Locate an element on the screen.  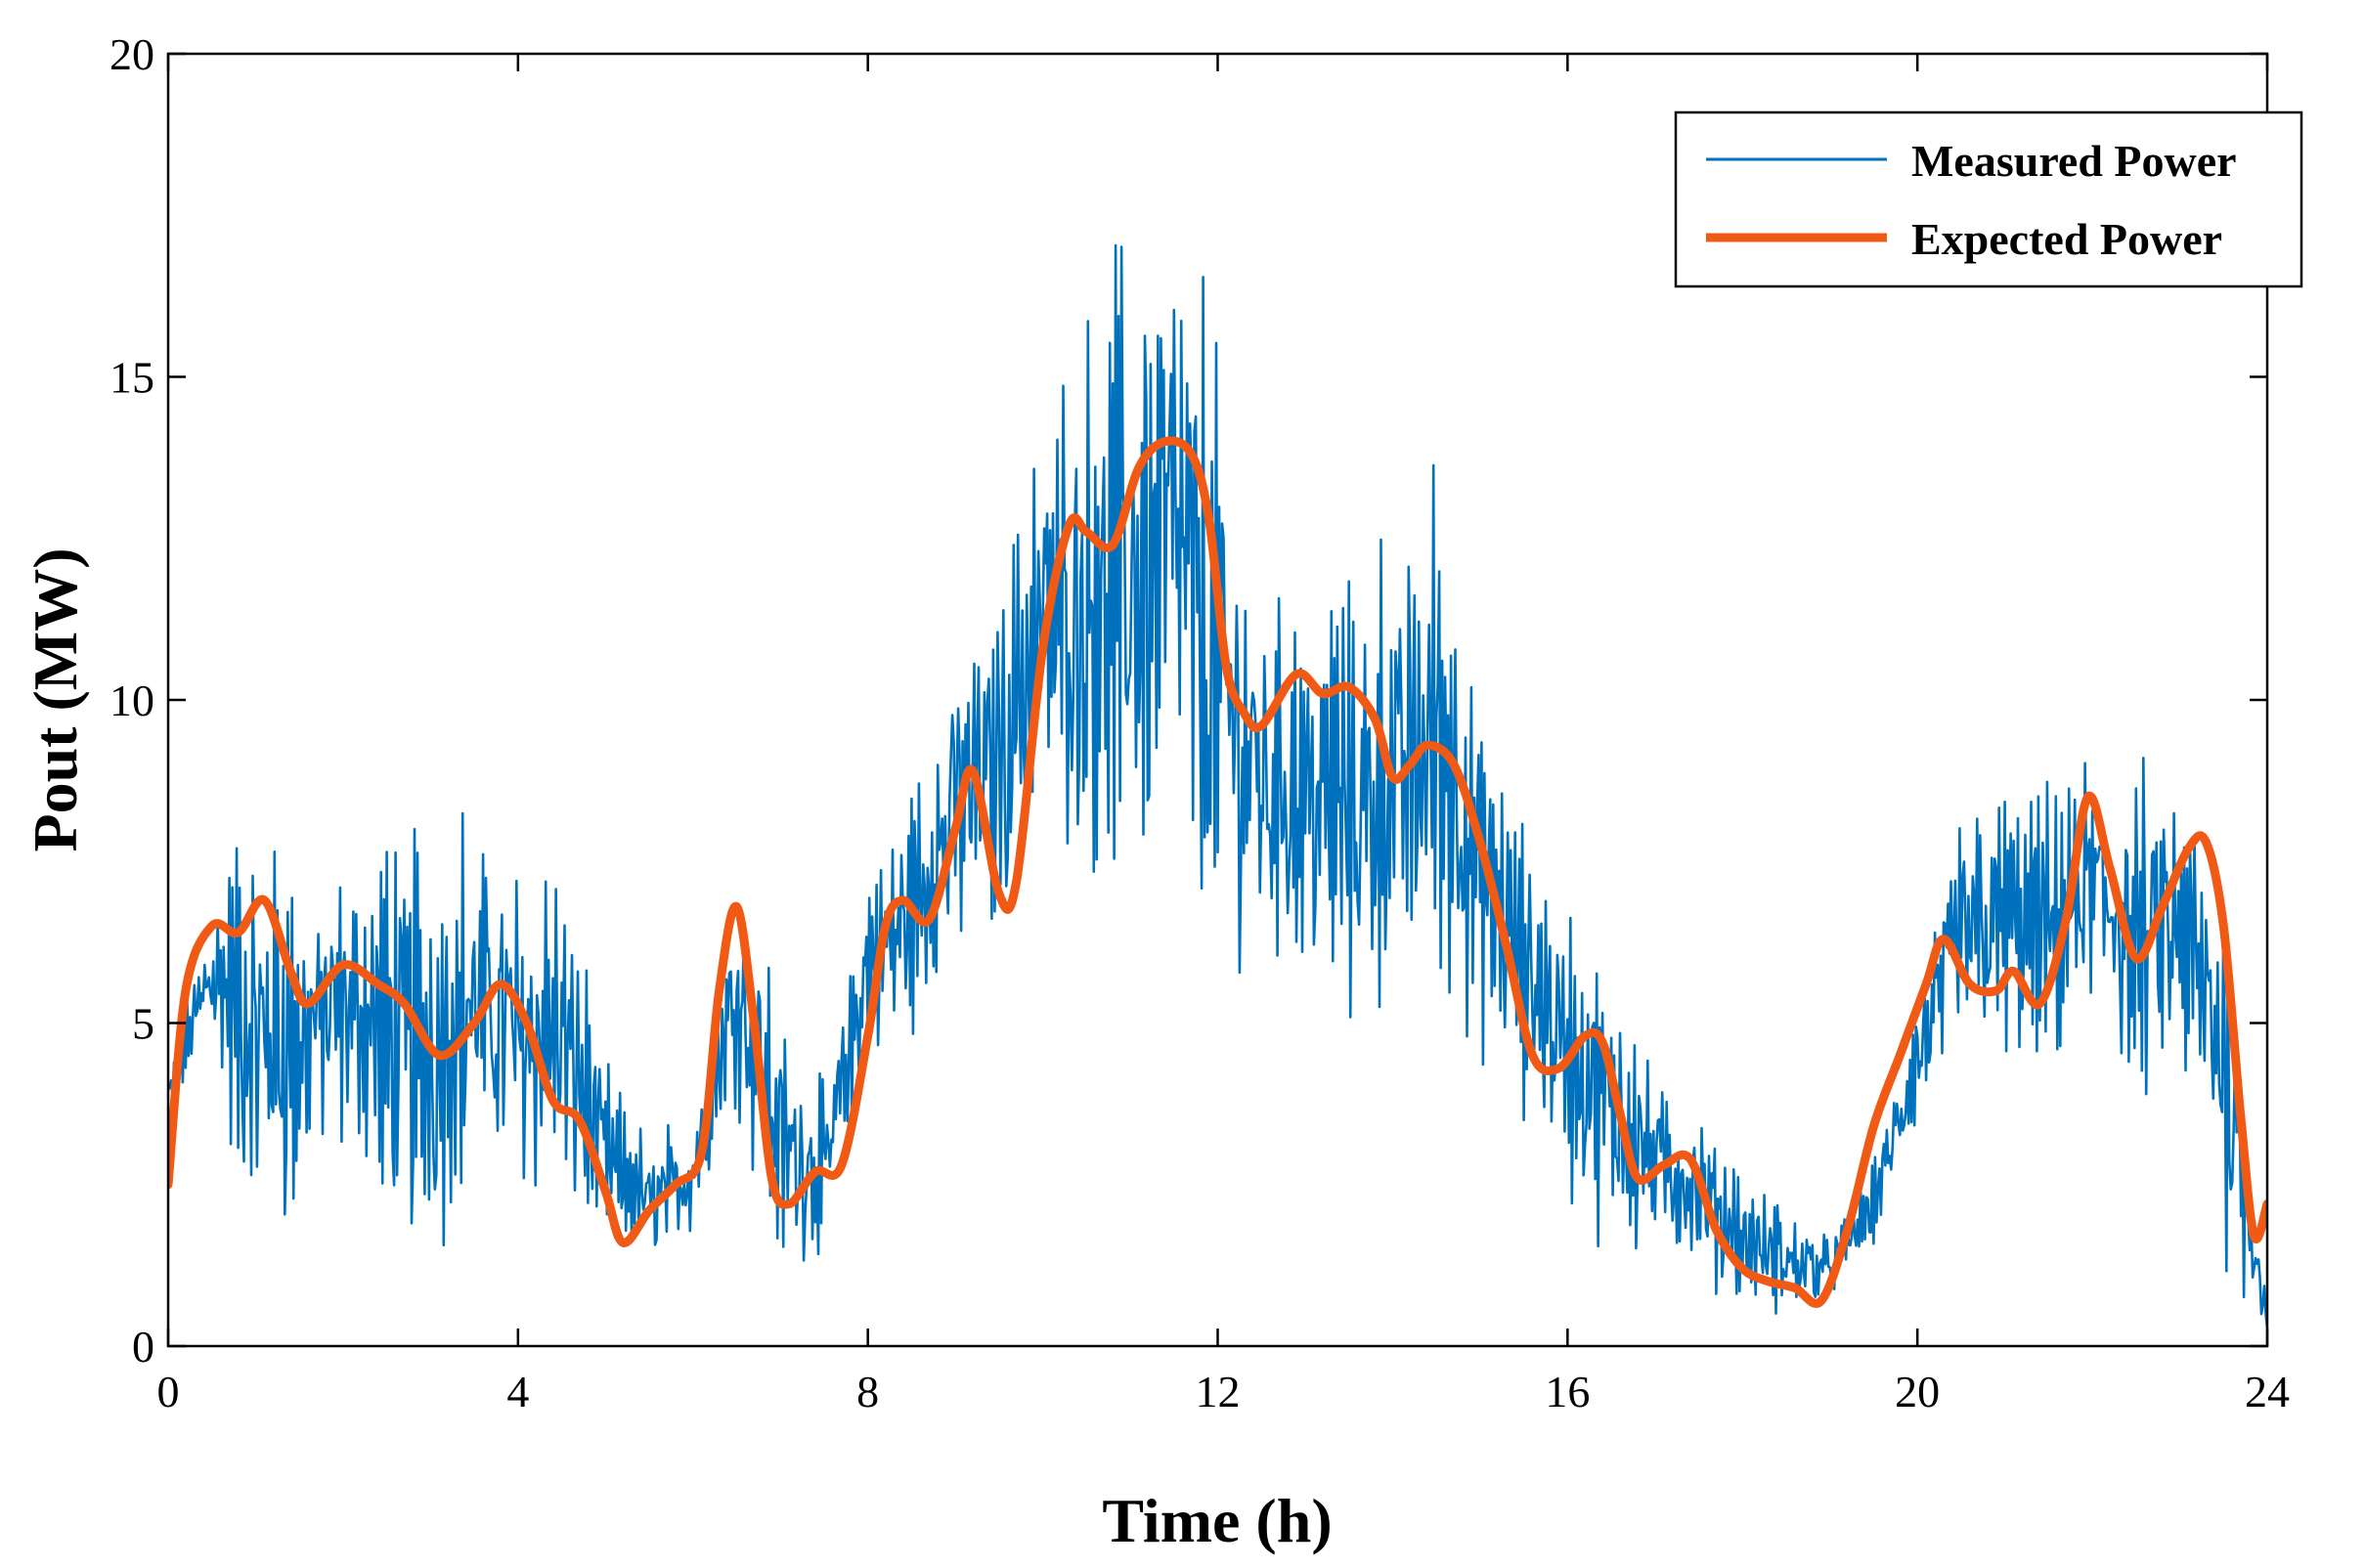
y-tick-label: 5 is located at coordinates (143, 1024).